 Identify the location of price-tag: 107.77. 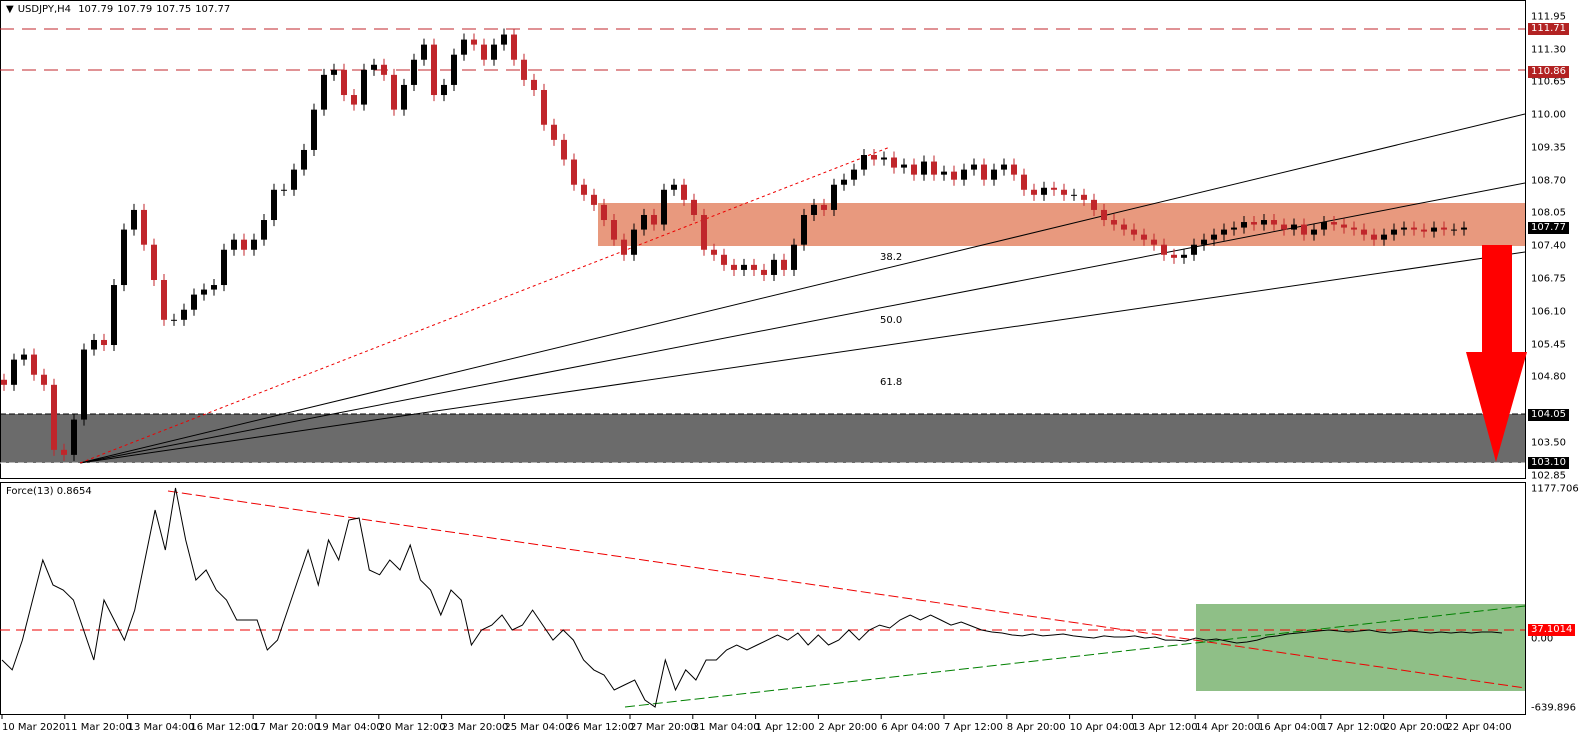
(1548, 227).